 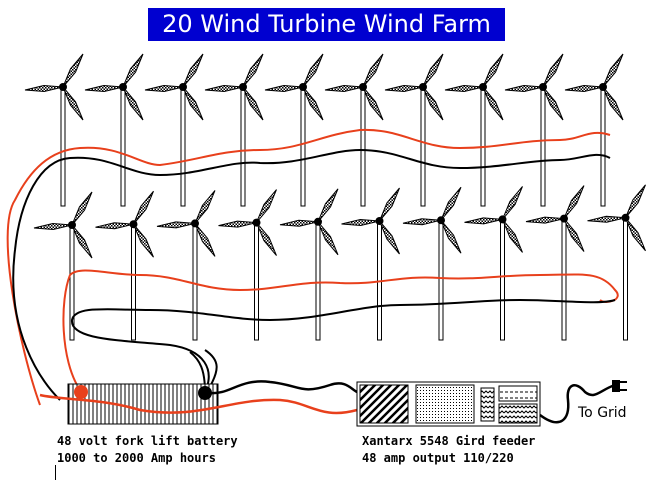 What do you see at coordinates (136, 458) in the screenshot?
I see `battery-label-line2: 1000 to 2000 Amp hours` at bounding box center [136, 458].